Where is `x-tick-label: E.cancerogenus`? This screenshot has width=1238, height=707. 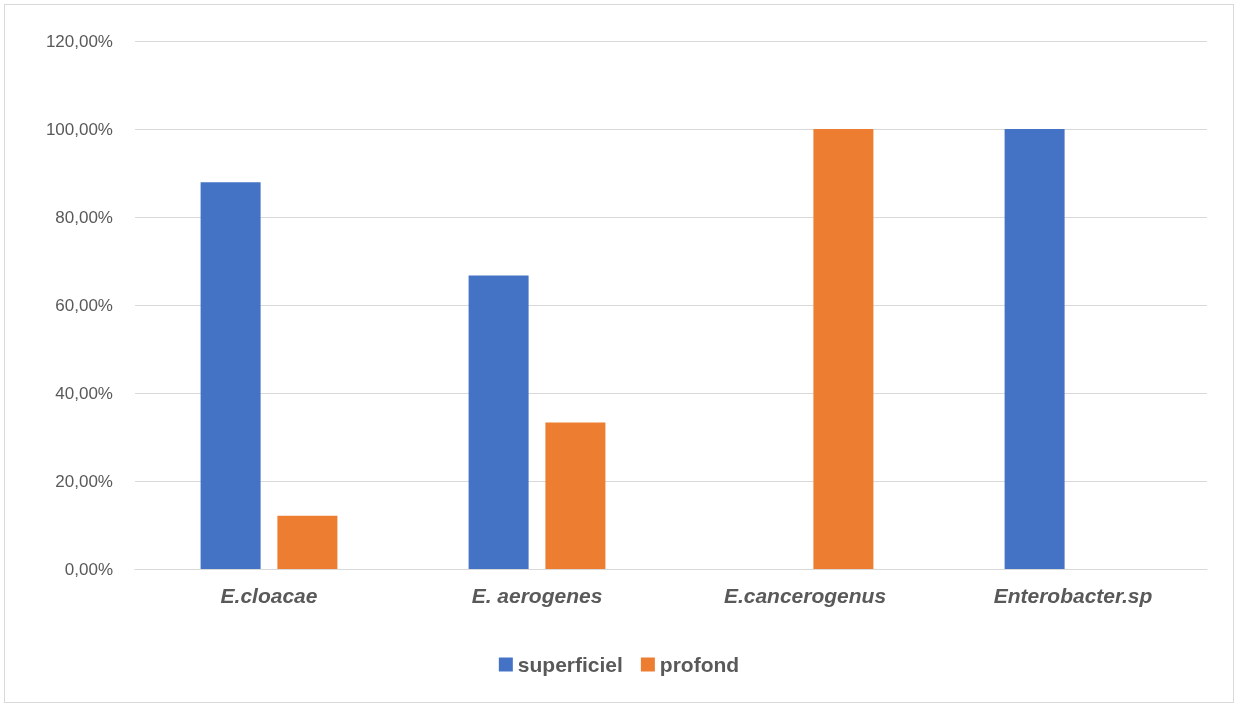 x-tick-label: E.cancerogenus is located at coordinates (805, 595).